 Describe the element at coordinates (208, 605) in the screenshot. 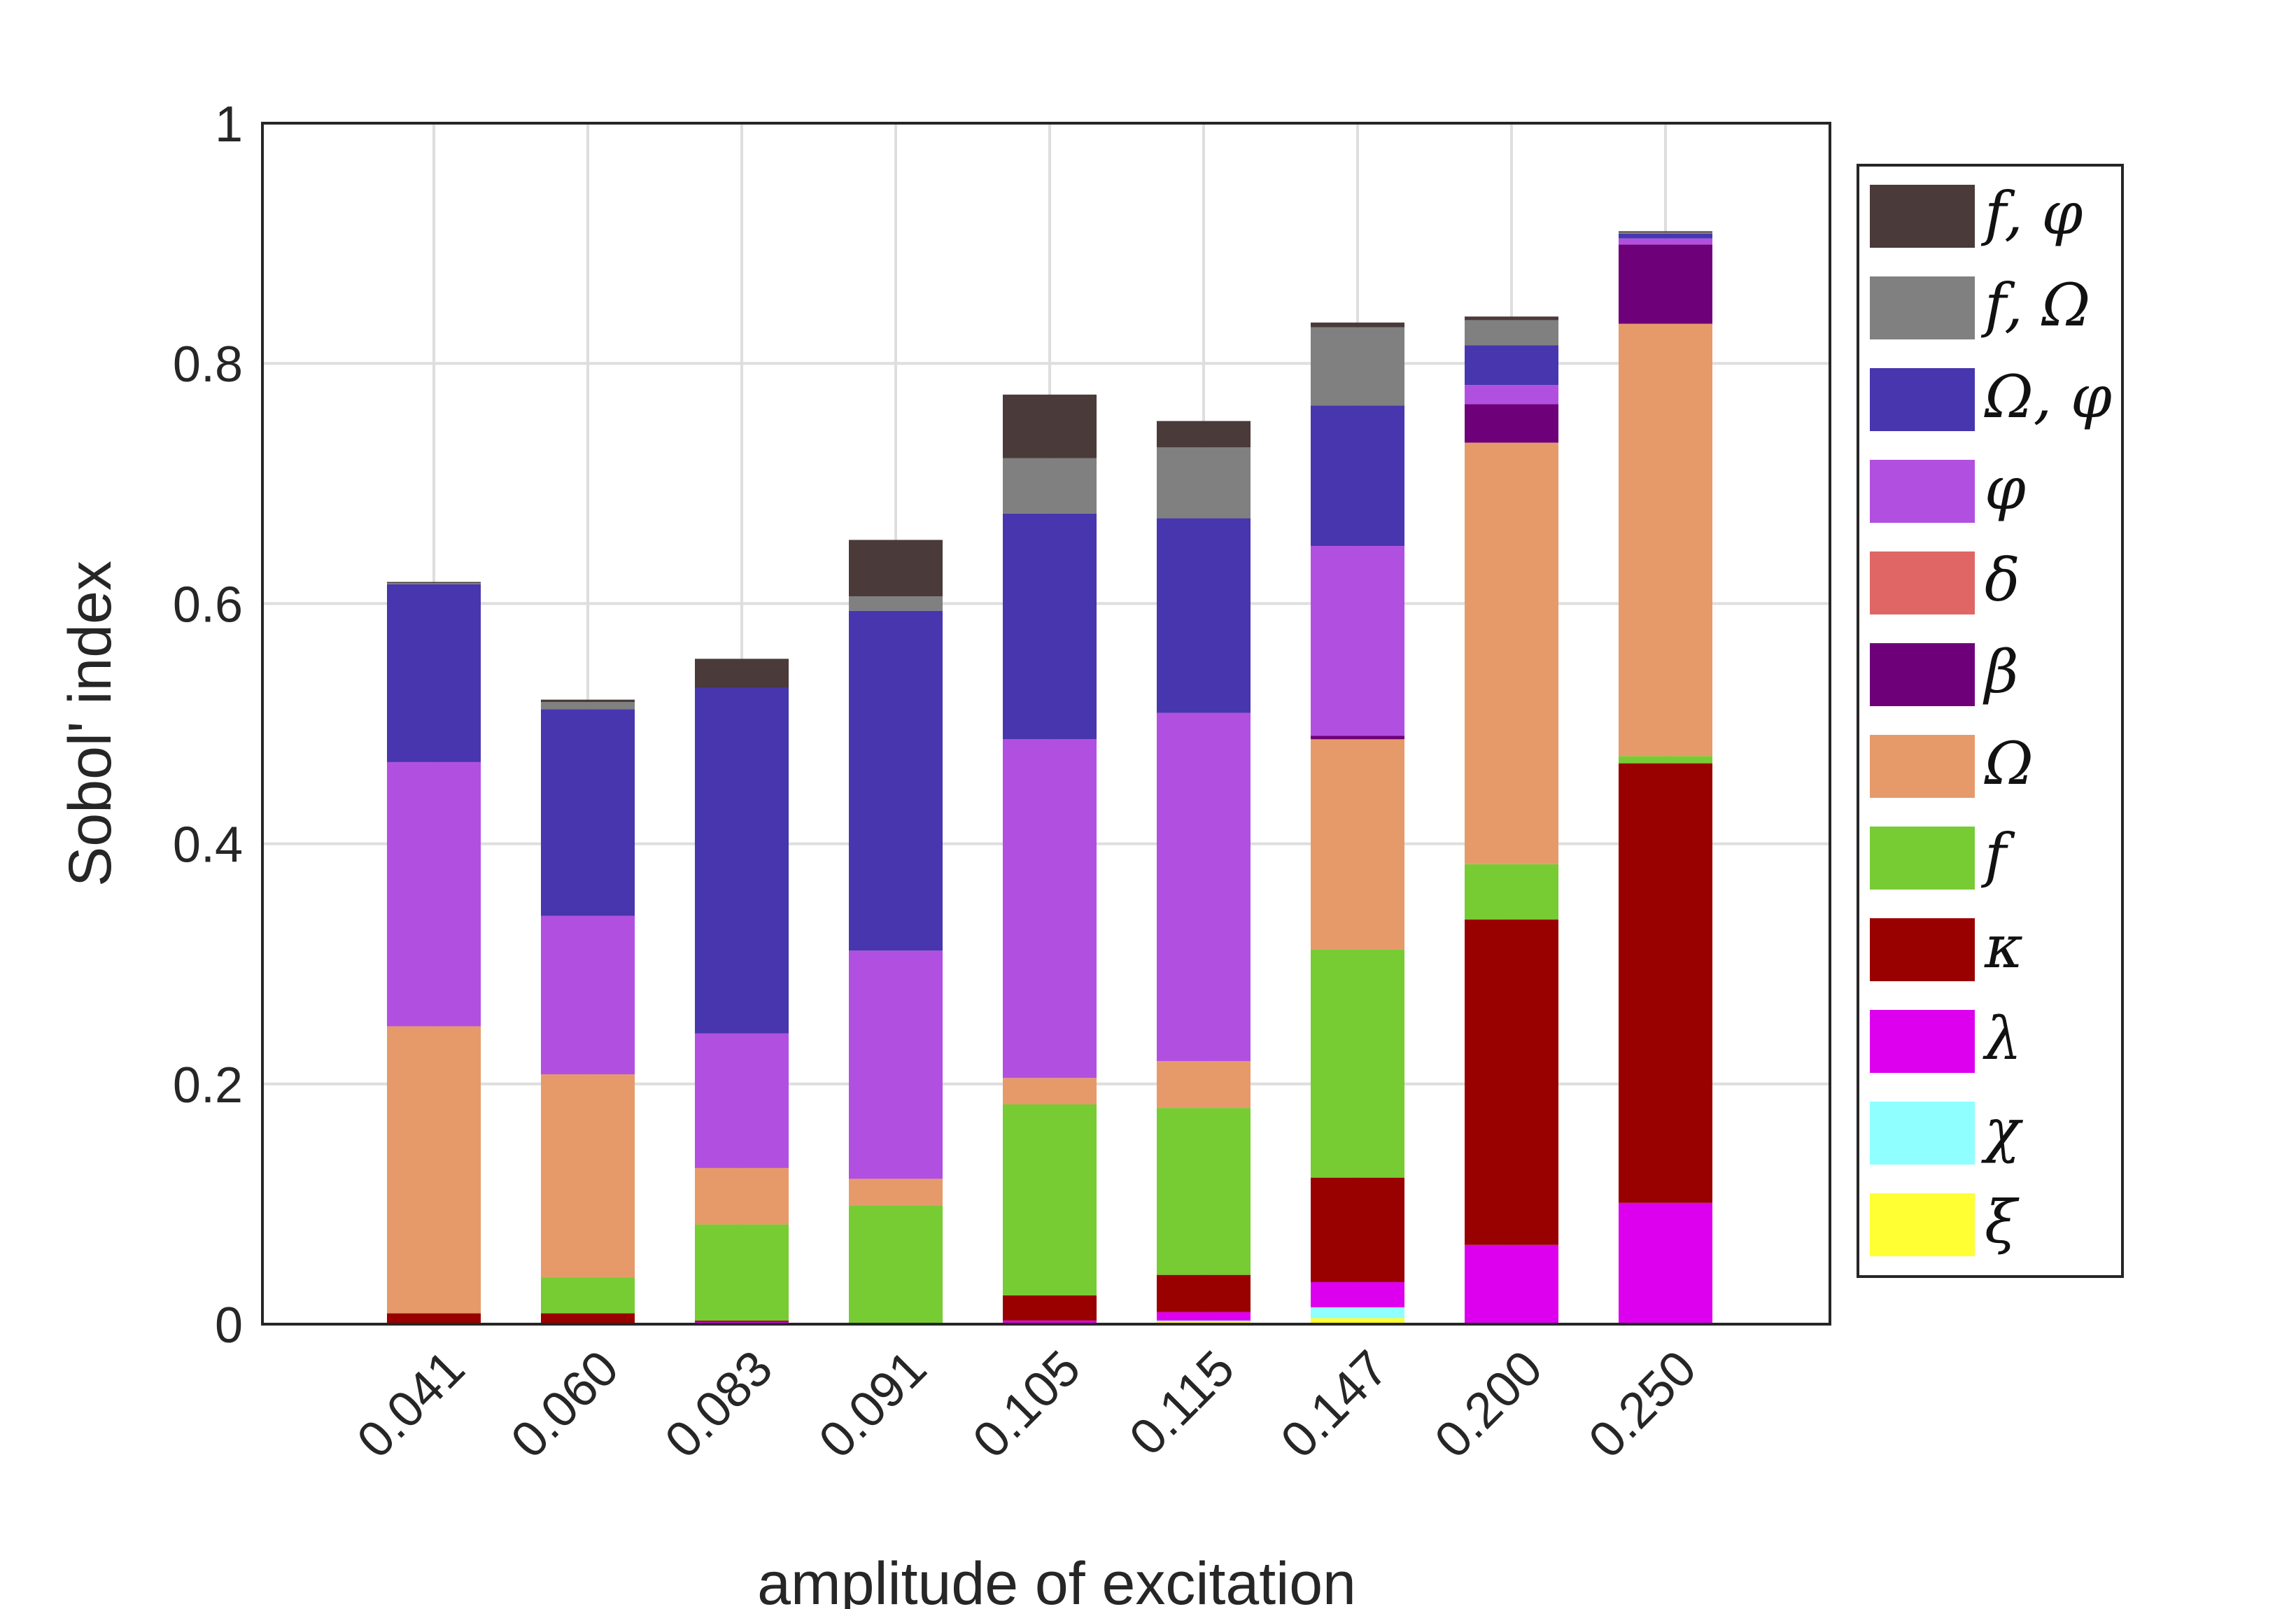

I see `y-tick-label: 0.6` at that location.